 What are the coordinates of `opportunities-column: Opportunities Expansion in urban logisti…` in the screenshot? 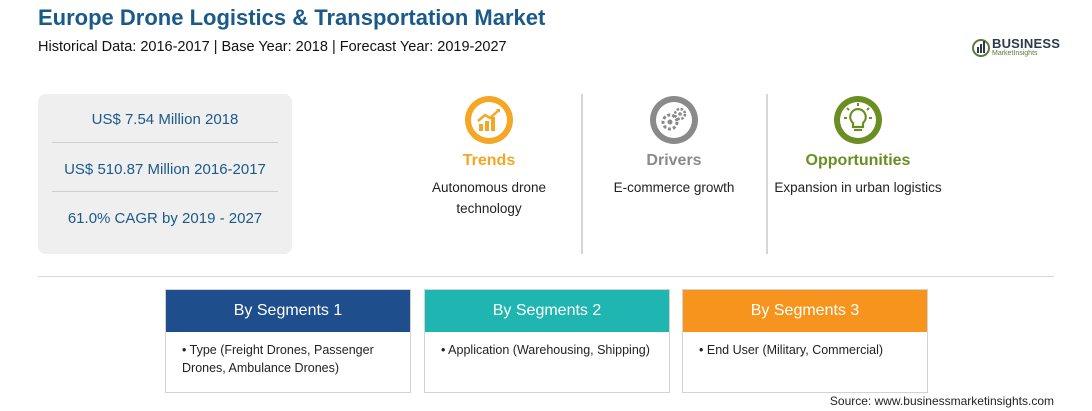 It's located at (858, 146).